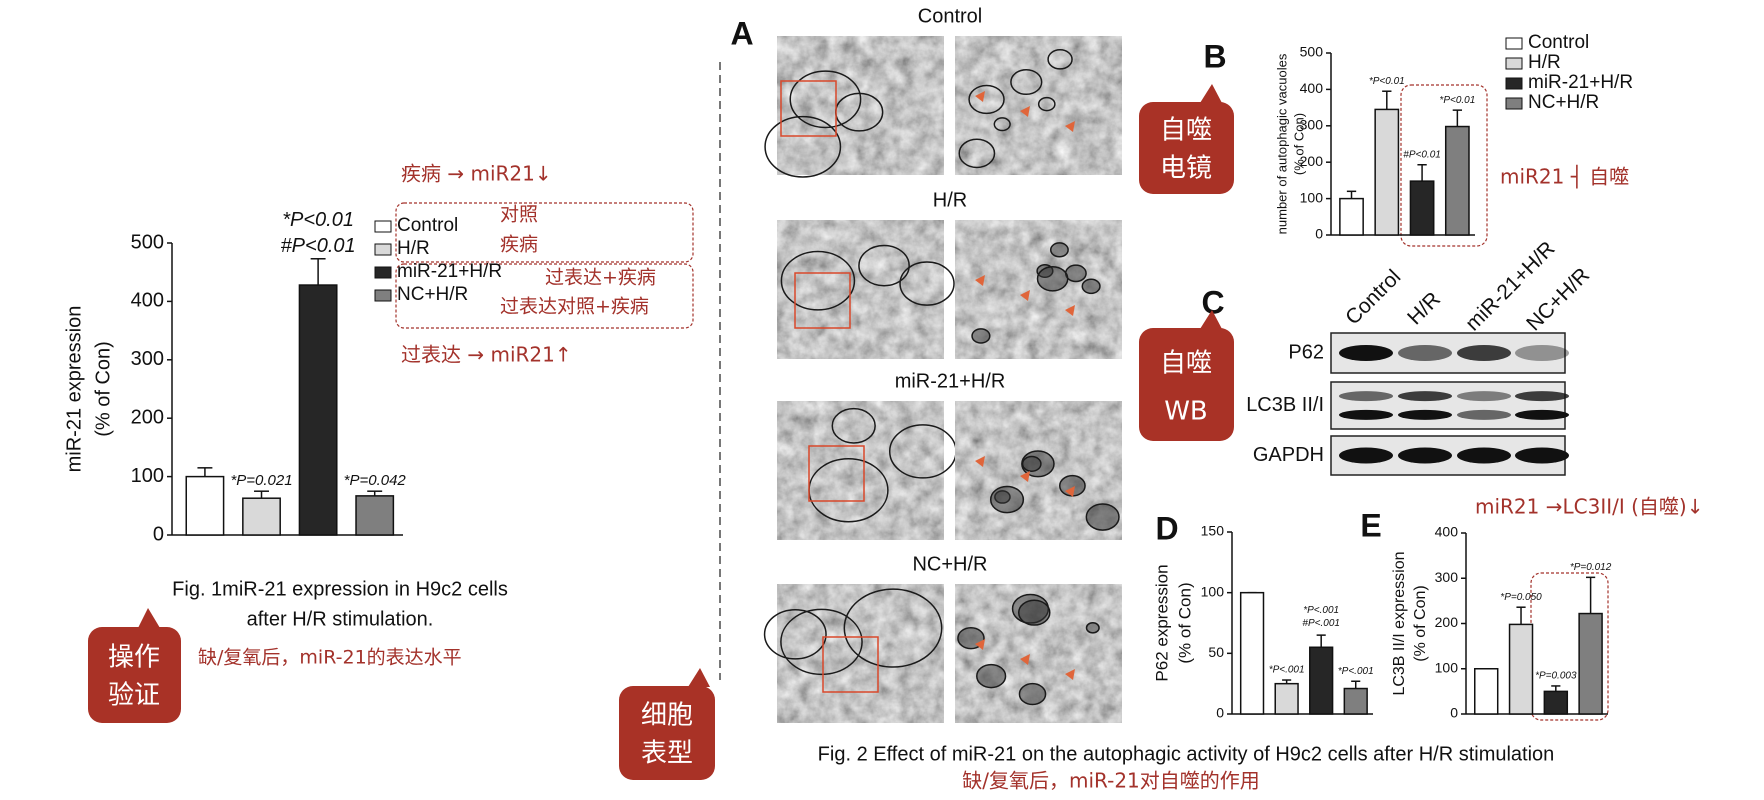 The image size is (1764, 800). Describe the element at coordinates (1287, 670) in the screenshot. I see `significance-label: *P<.001` at that location.